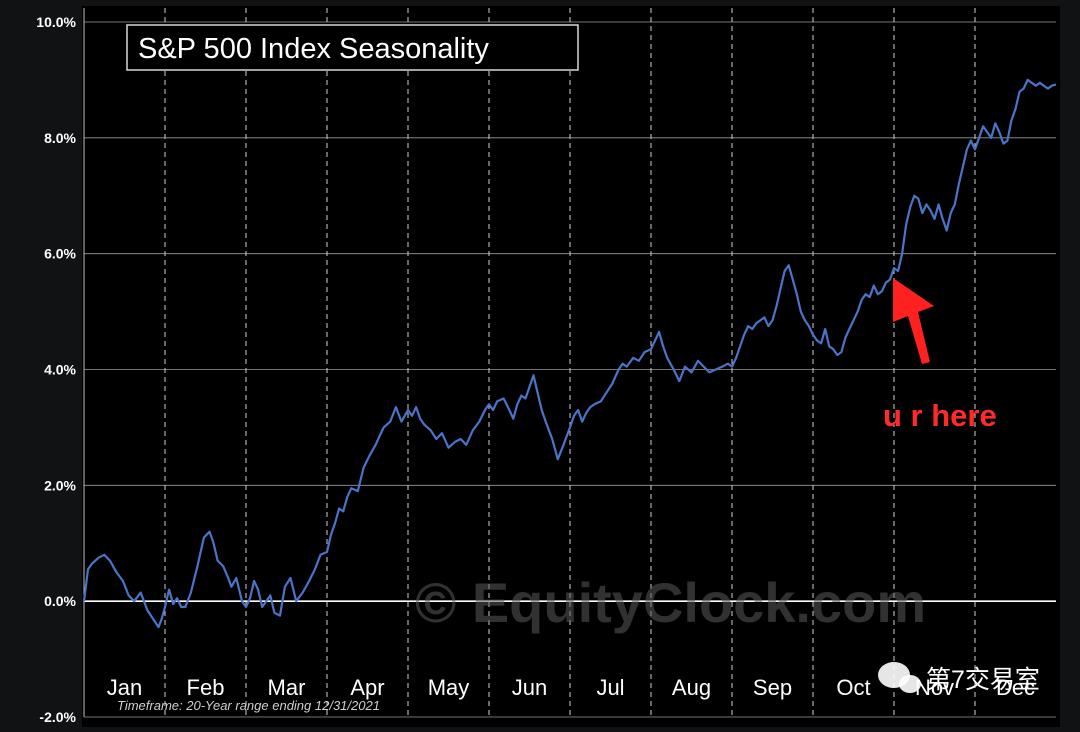 The image size is (1080, 732). I want to click on chart-title-box, so click(352, 47).